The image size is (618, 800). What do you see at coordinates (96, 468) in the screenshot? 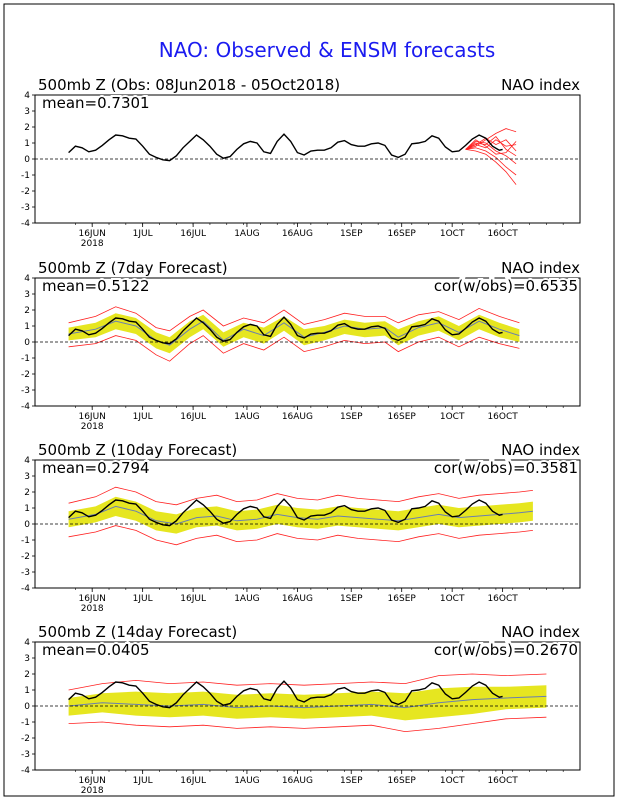
I see `panel-mean-stat: mean=0.2794` at bounding box center [96, 468].